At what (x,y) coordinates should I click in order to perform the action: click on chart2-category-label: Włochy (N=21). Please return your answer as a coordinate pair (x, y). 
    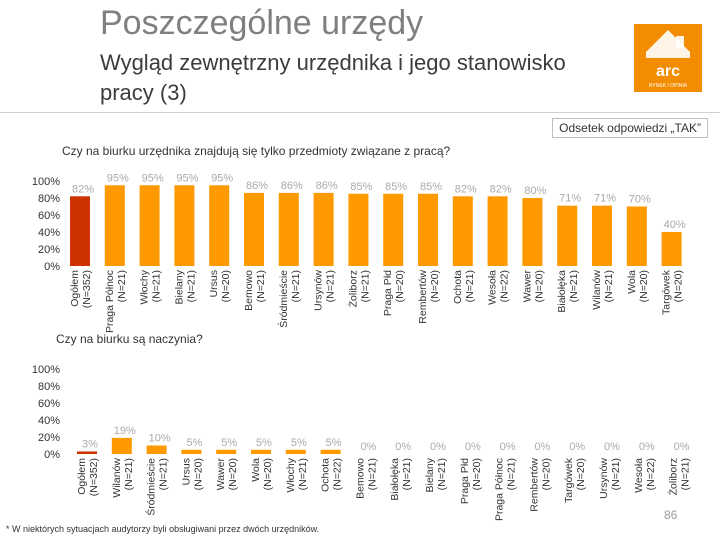
    Looking at the image, I should click on (297, 474).